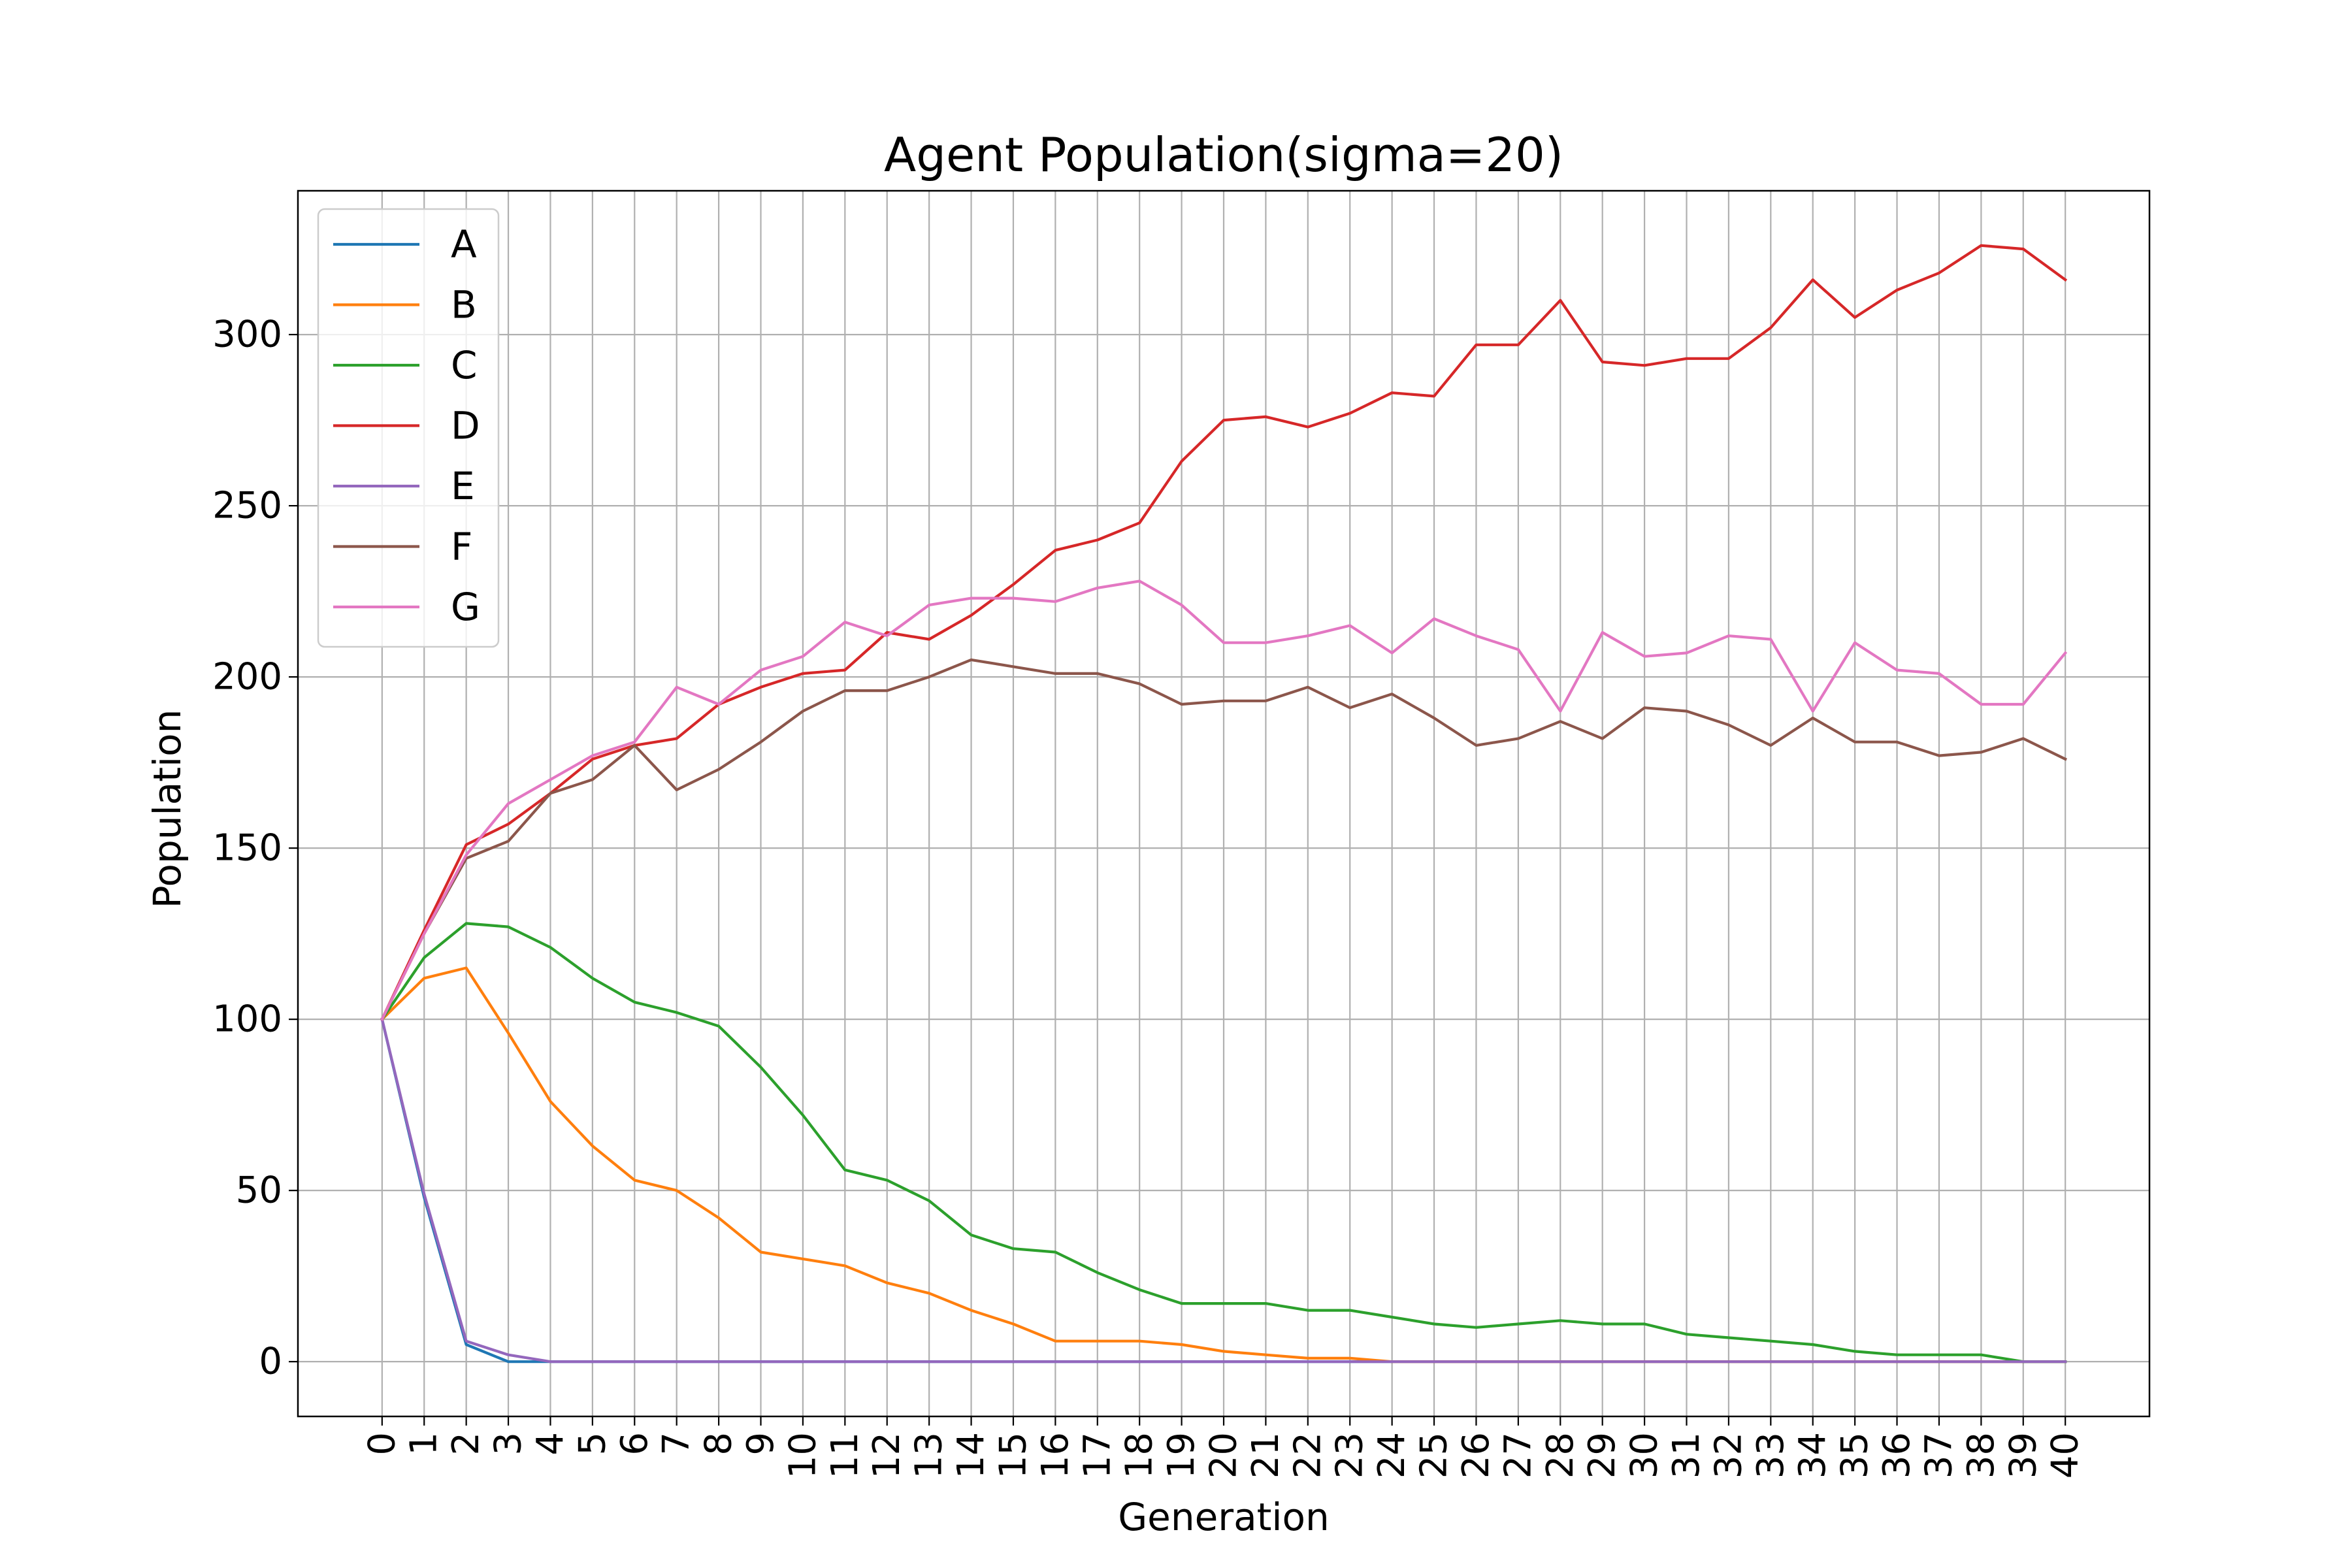  I want to click on legend-label-a: A, so click(464, 244).